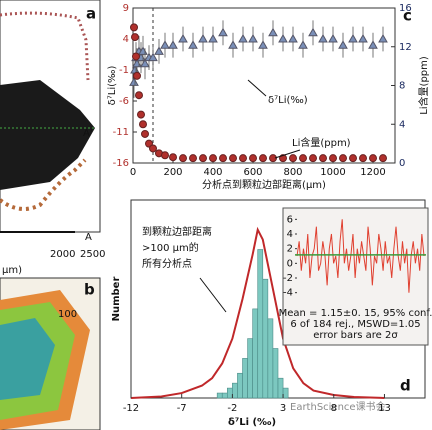 Image resolution: width=432 pixels, height=430 pixels. Describe the element at coordinates (170, 247) in the screenshot. I see `annotation: >100 μm的` at that location.